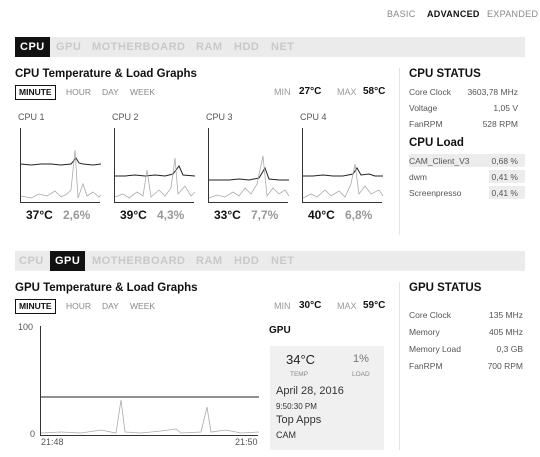 The height and width of the screenshot is (457, 540). What do you see at coordinates (492, 92) in the screenshot?
I see `cpu-core-clock-value: 3603,78 MHz` at bounding box center [492, 92].